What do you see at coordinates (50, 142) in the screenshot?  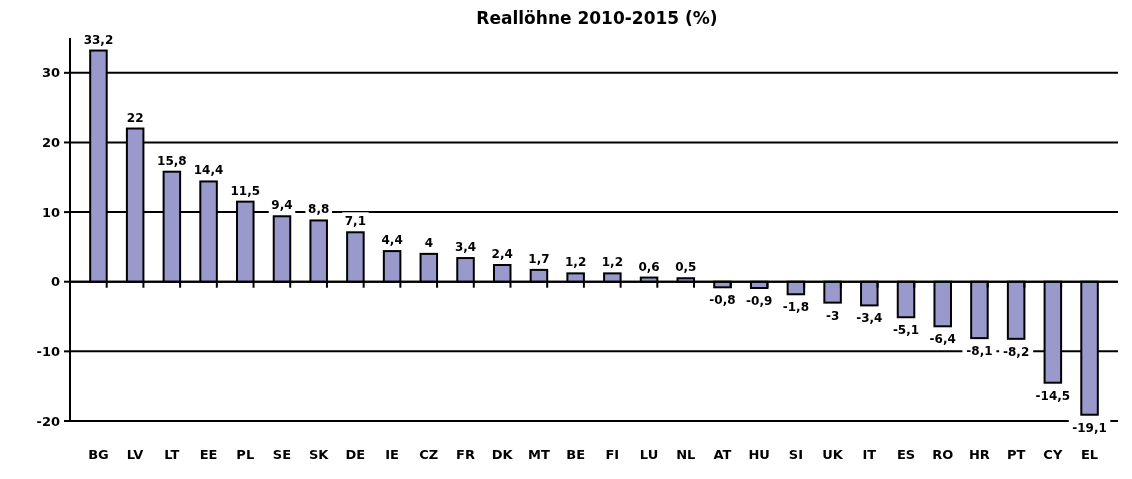 I see `y-tick-label: 20` at bounding box center [50, 142].